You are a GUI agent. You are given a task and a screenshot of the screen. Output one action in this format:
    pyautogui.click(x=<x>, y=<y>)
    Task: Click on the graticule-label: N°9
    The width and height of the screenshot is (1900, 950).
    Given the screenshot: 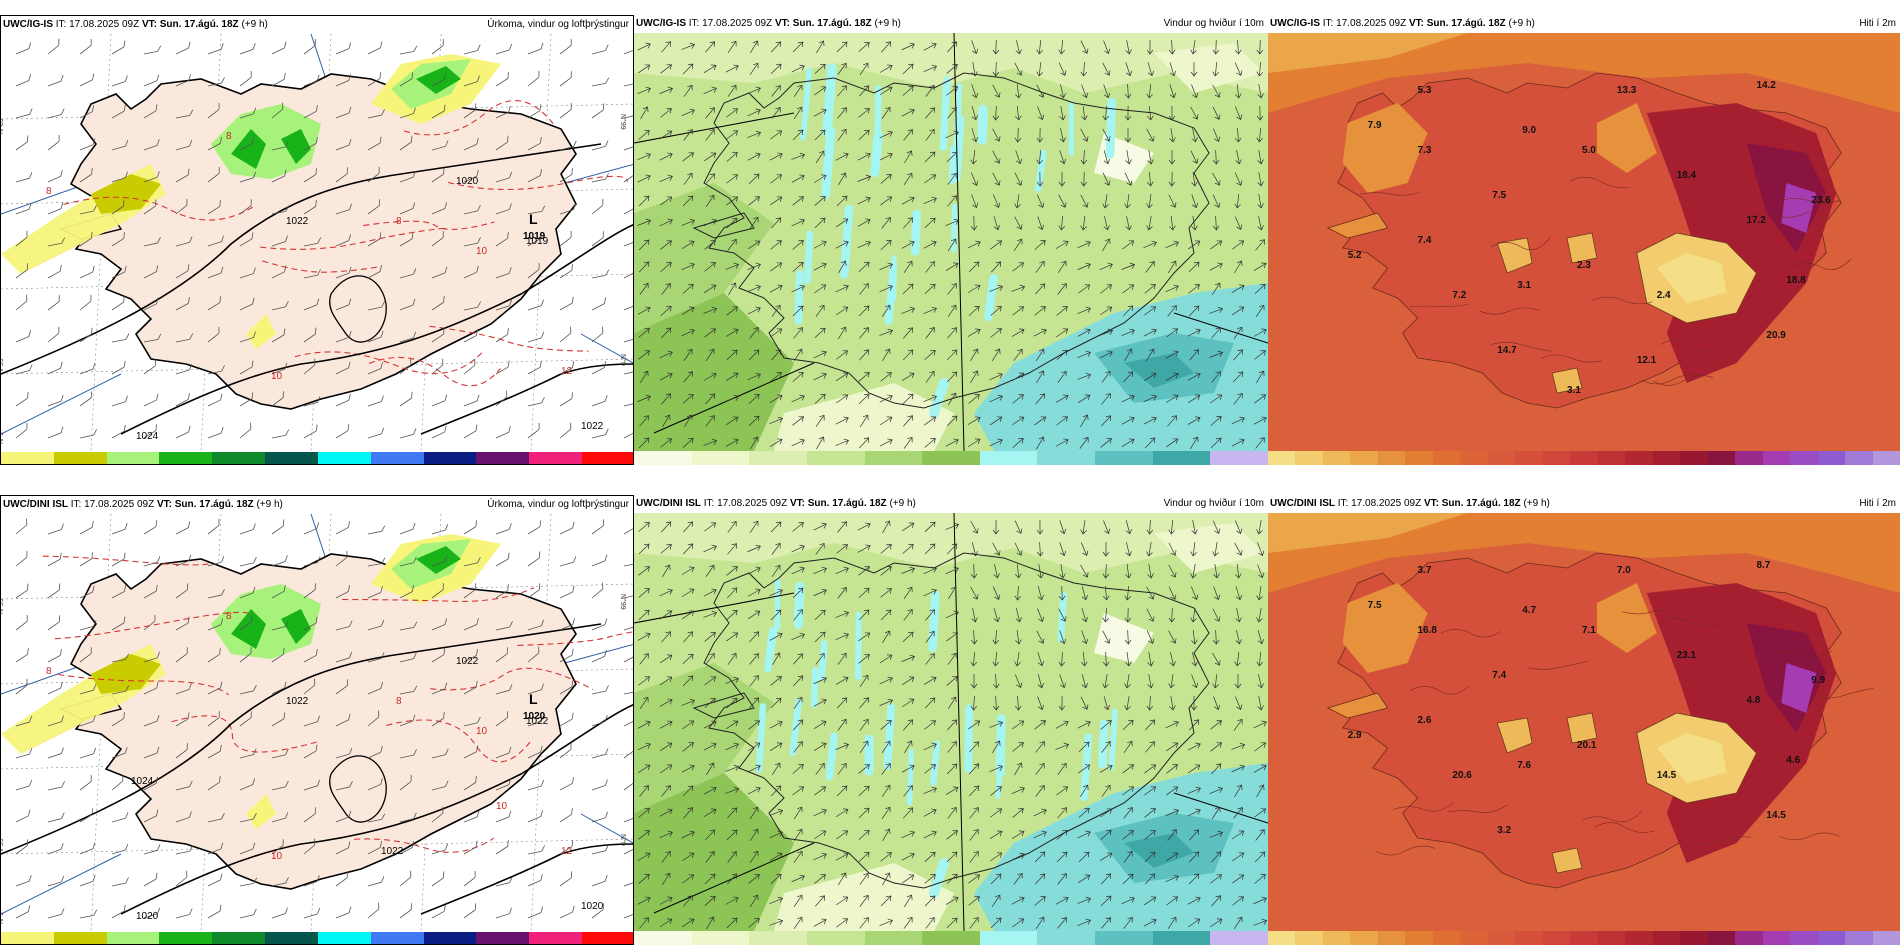 What is the action you would take?
    pyautogui.click(x=623, y=840)
    